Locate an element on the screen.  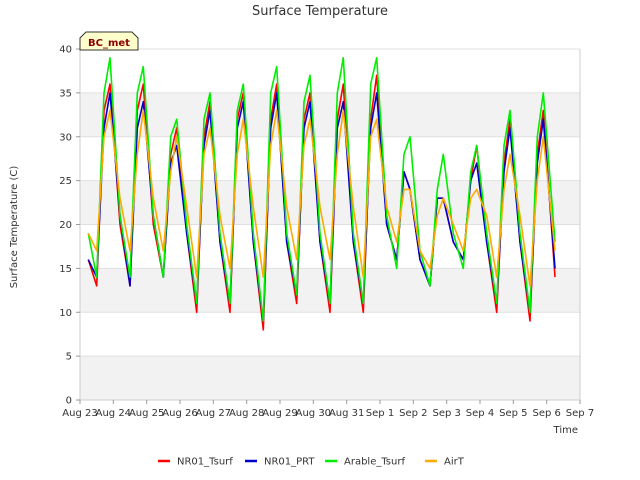
x-tick-label: Sep 3 is located at coordinates (446, 413).